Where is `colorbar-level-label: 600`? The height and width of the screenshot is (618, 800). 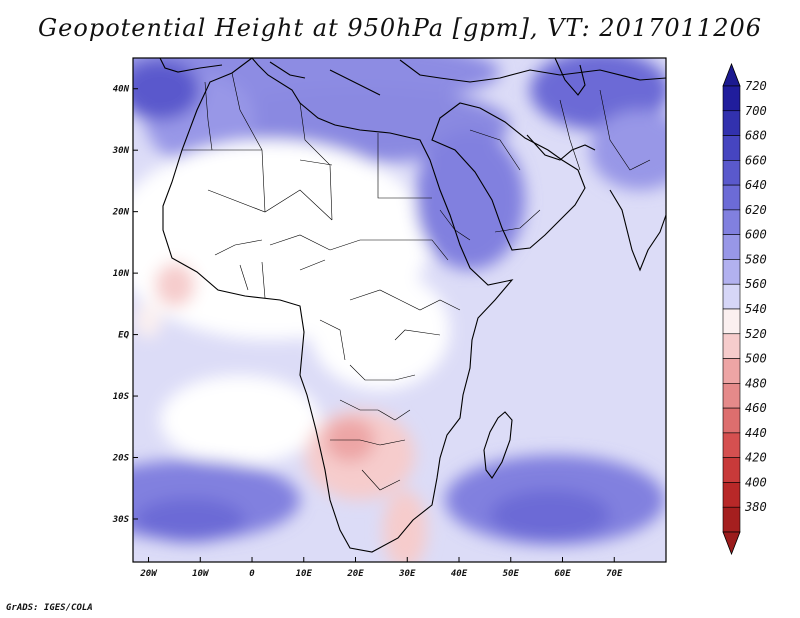 colorbar-level-label: 600 is located at coordinates (756, 235).